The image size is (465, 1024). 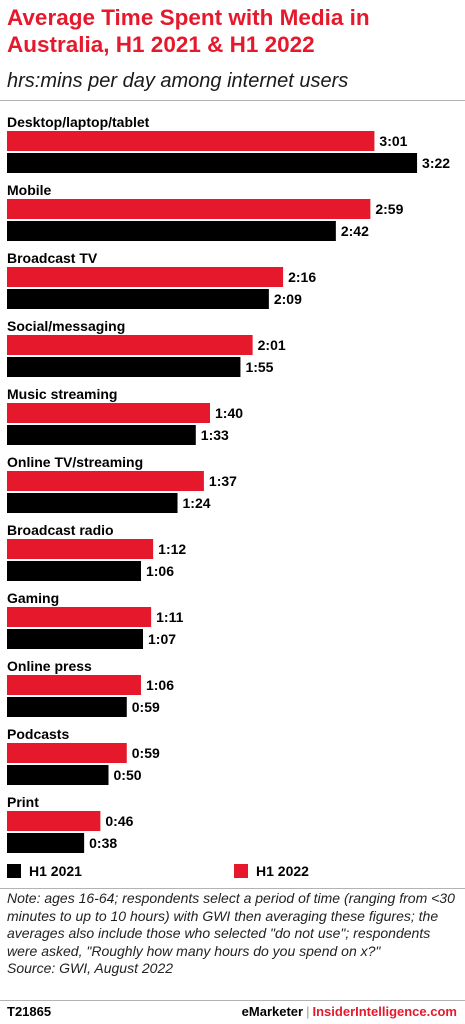 I want to click on bar-h1-2021-music-streaming, so click(x=101, y=435).